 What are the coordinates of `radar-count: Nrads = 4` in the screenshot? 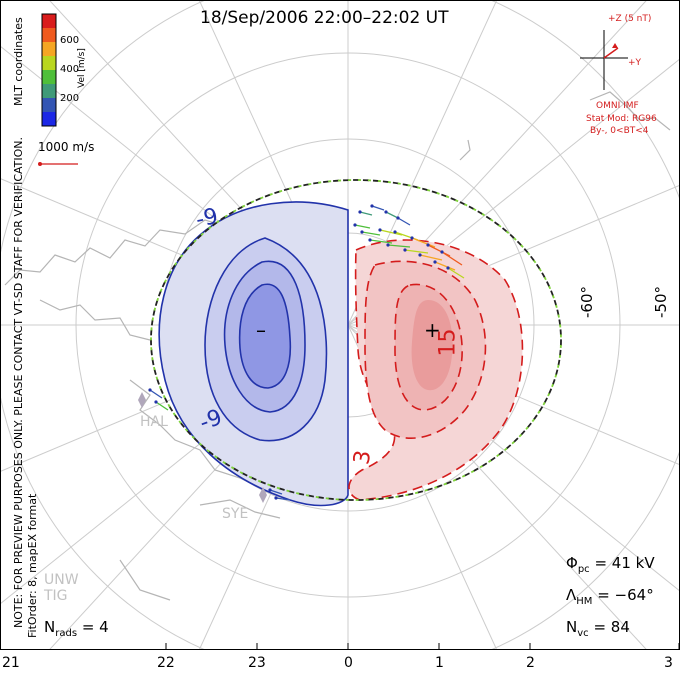 It's located at (76, 628).